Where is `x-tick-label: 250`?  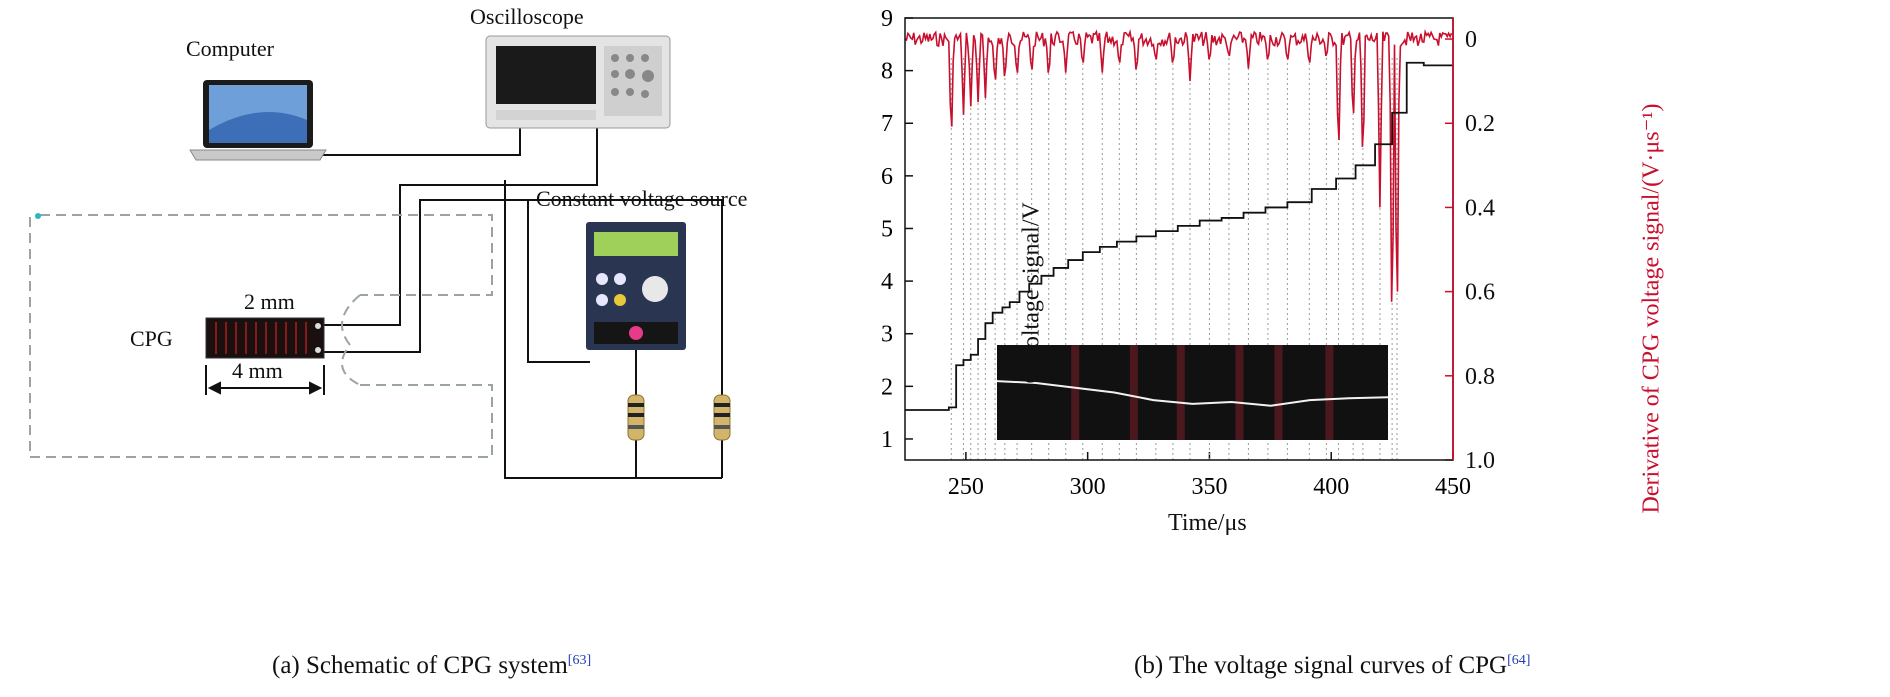
x-tick-label: 250 is located at coordinates (966, 487).